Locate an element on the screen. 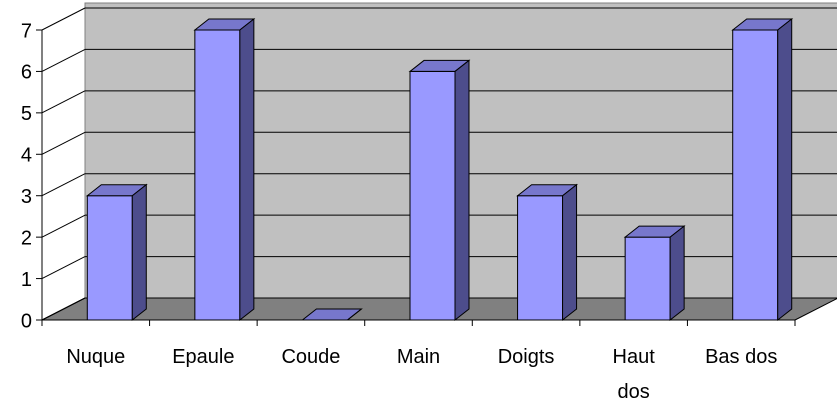  y-tick-label: 3 is located at coordinates (26, 197).